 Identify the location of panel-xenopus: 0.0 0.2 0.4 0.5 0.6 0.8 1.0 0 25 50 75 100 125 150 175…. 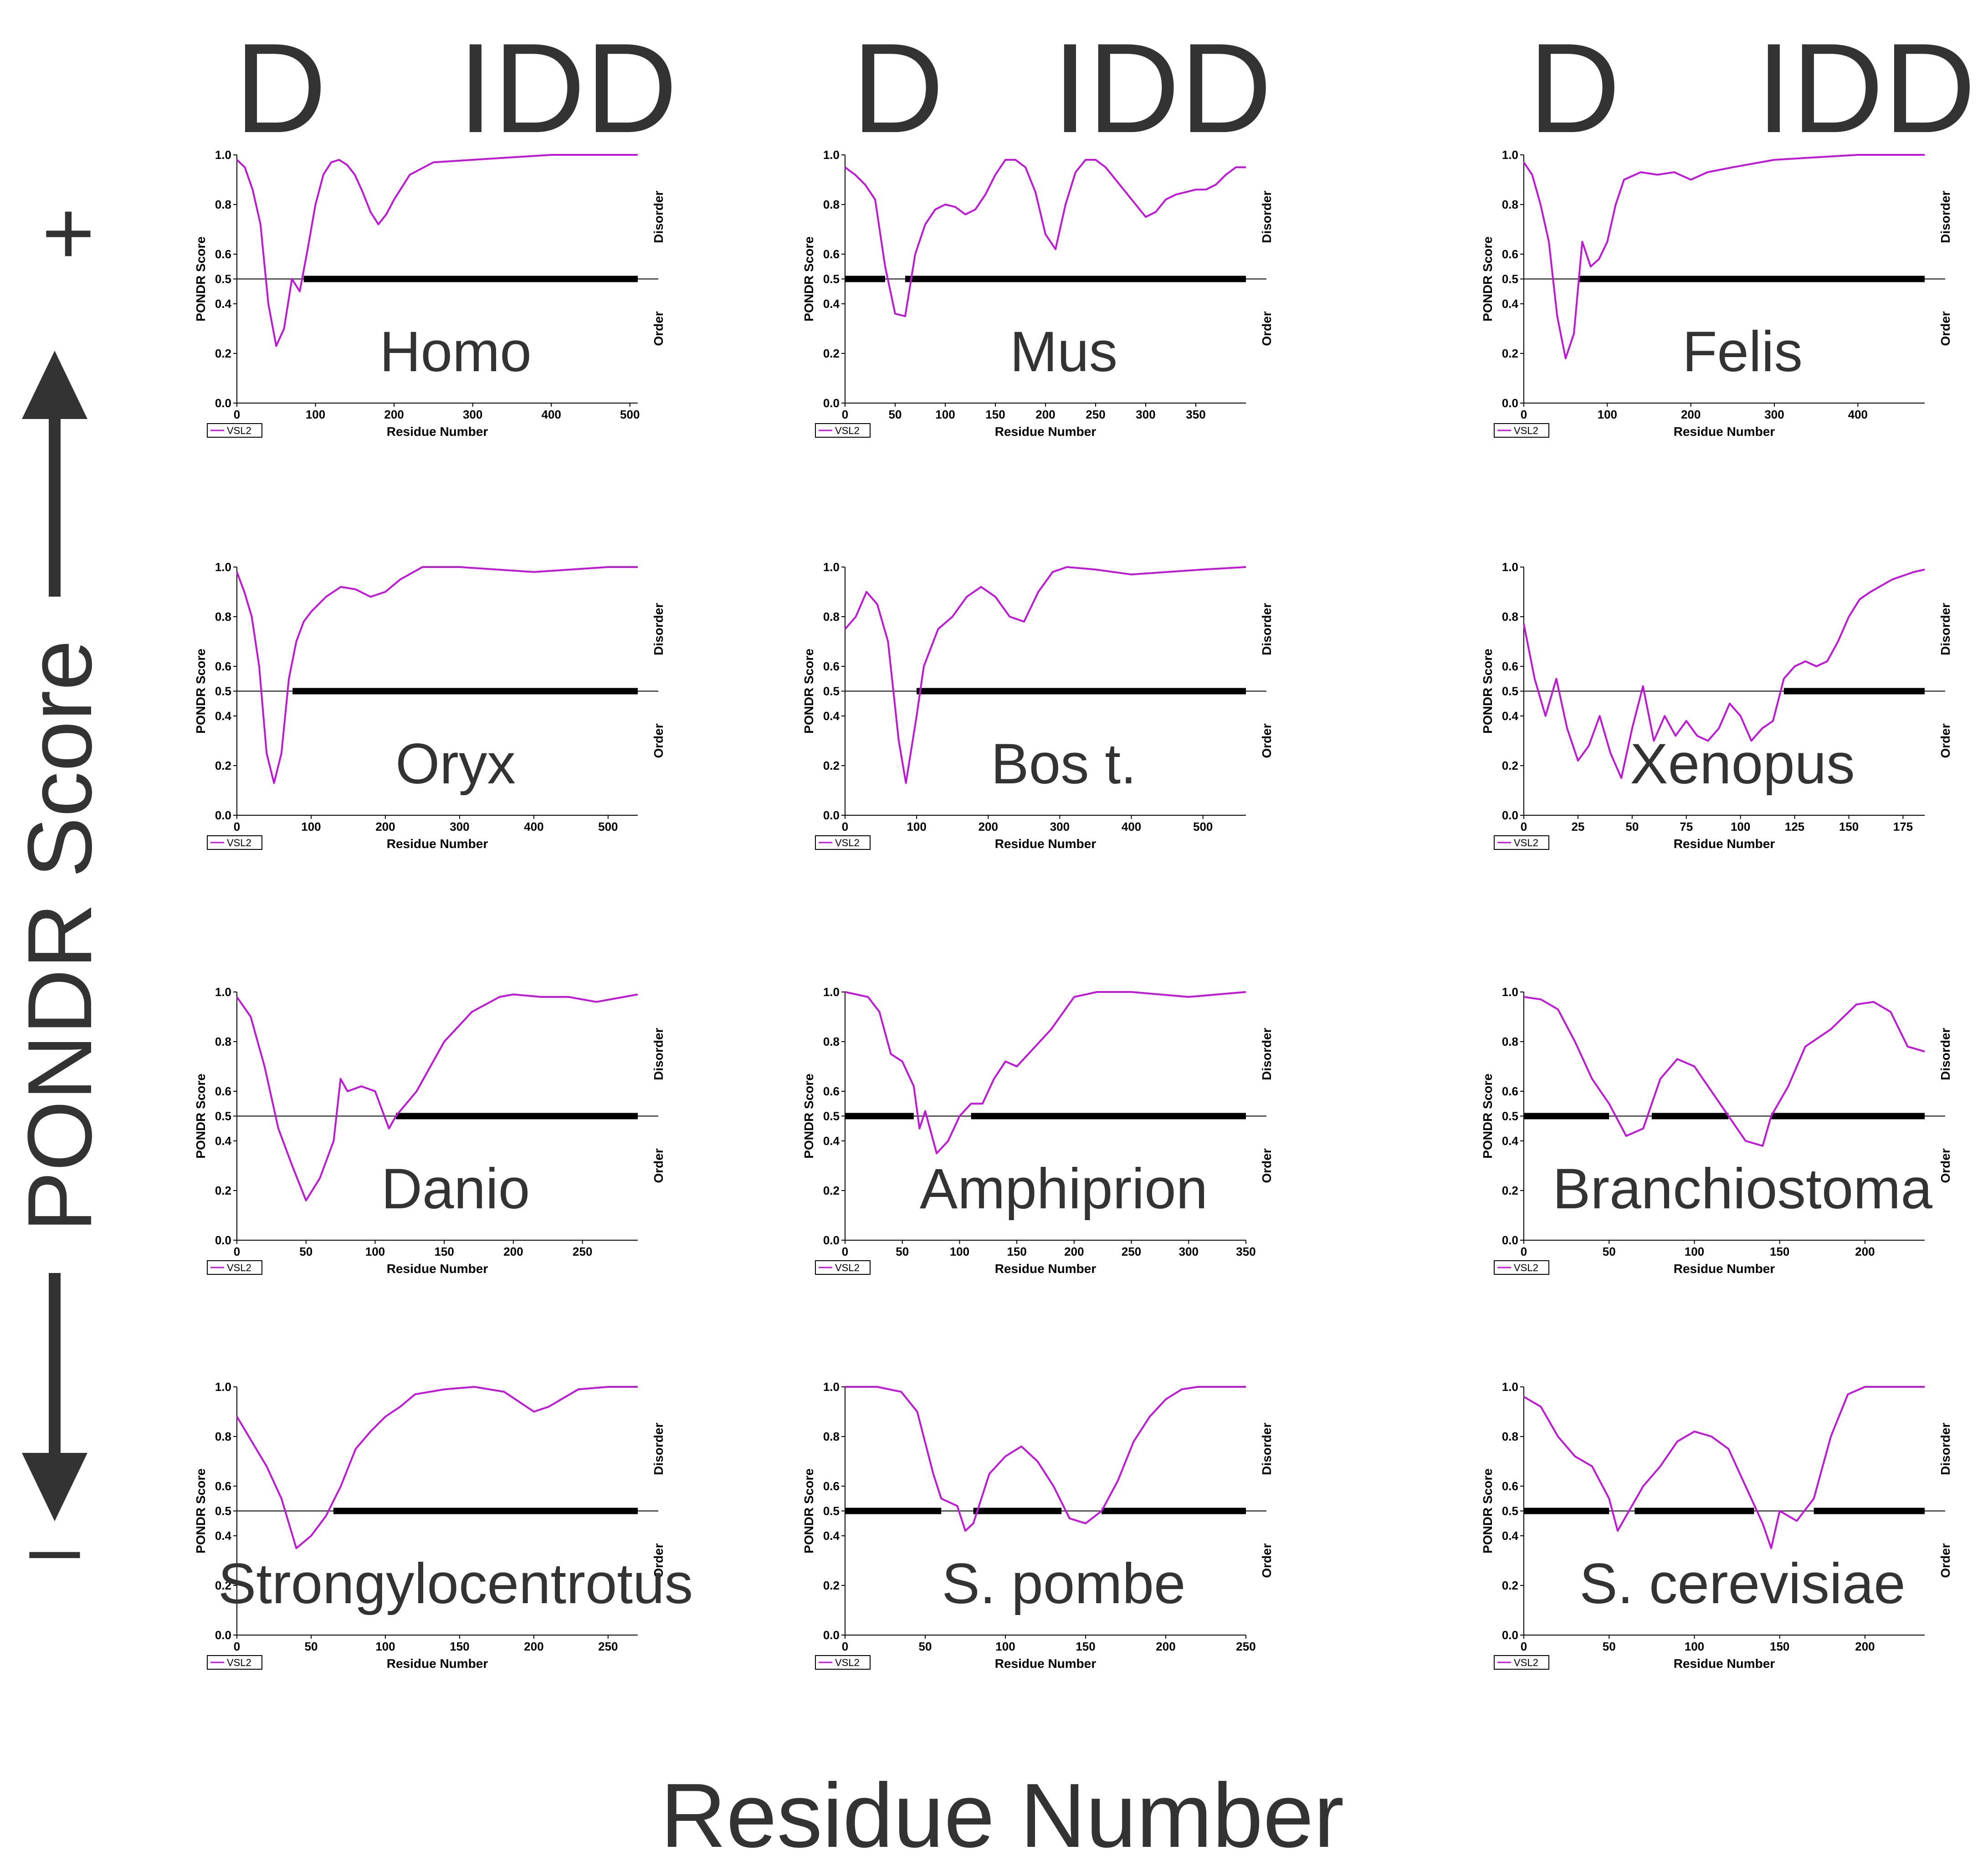
(1716, 705).